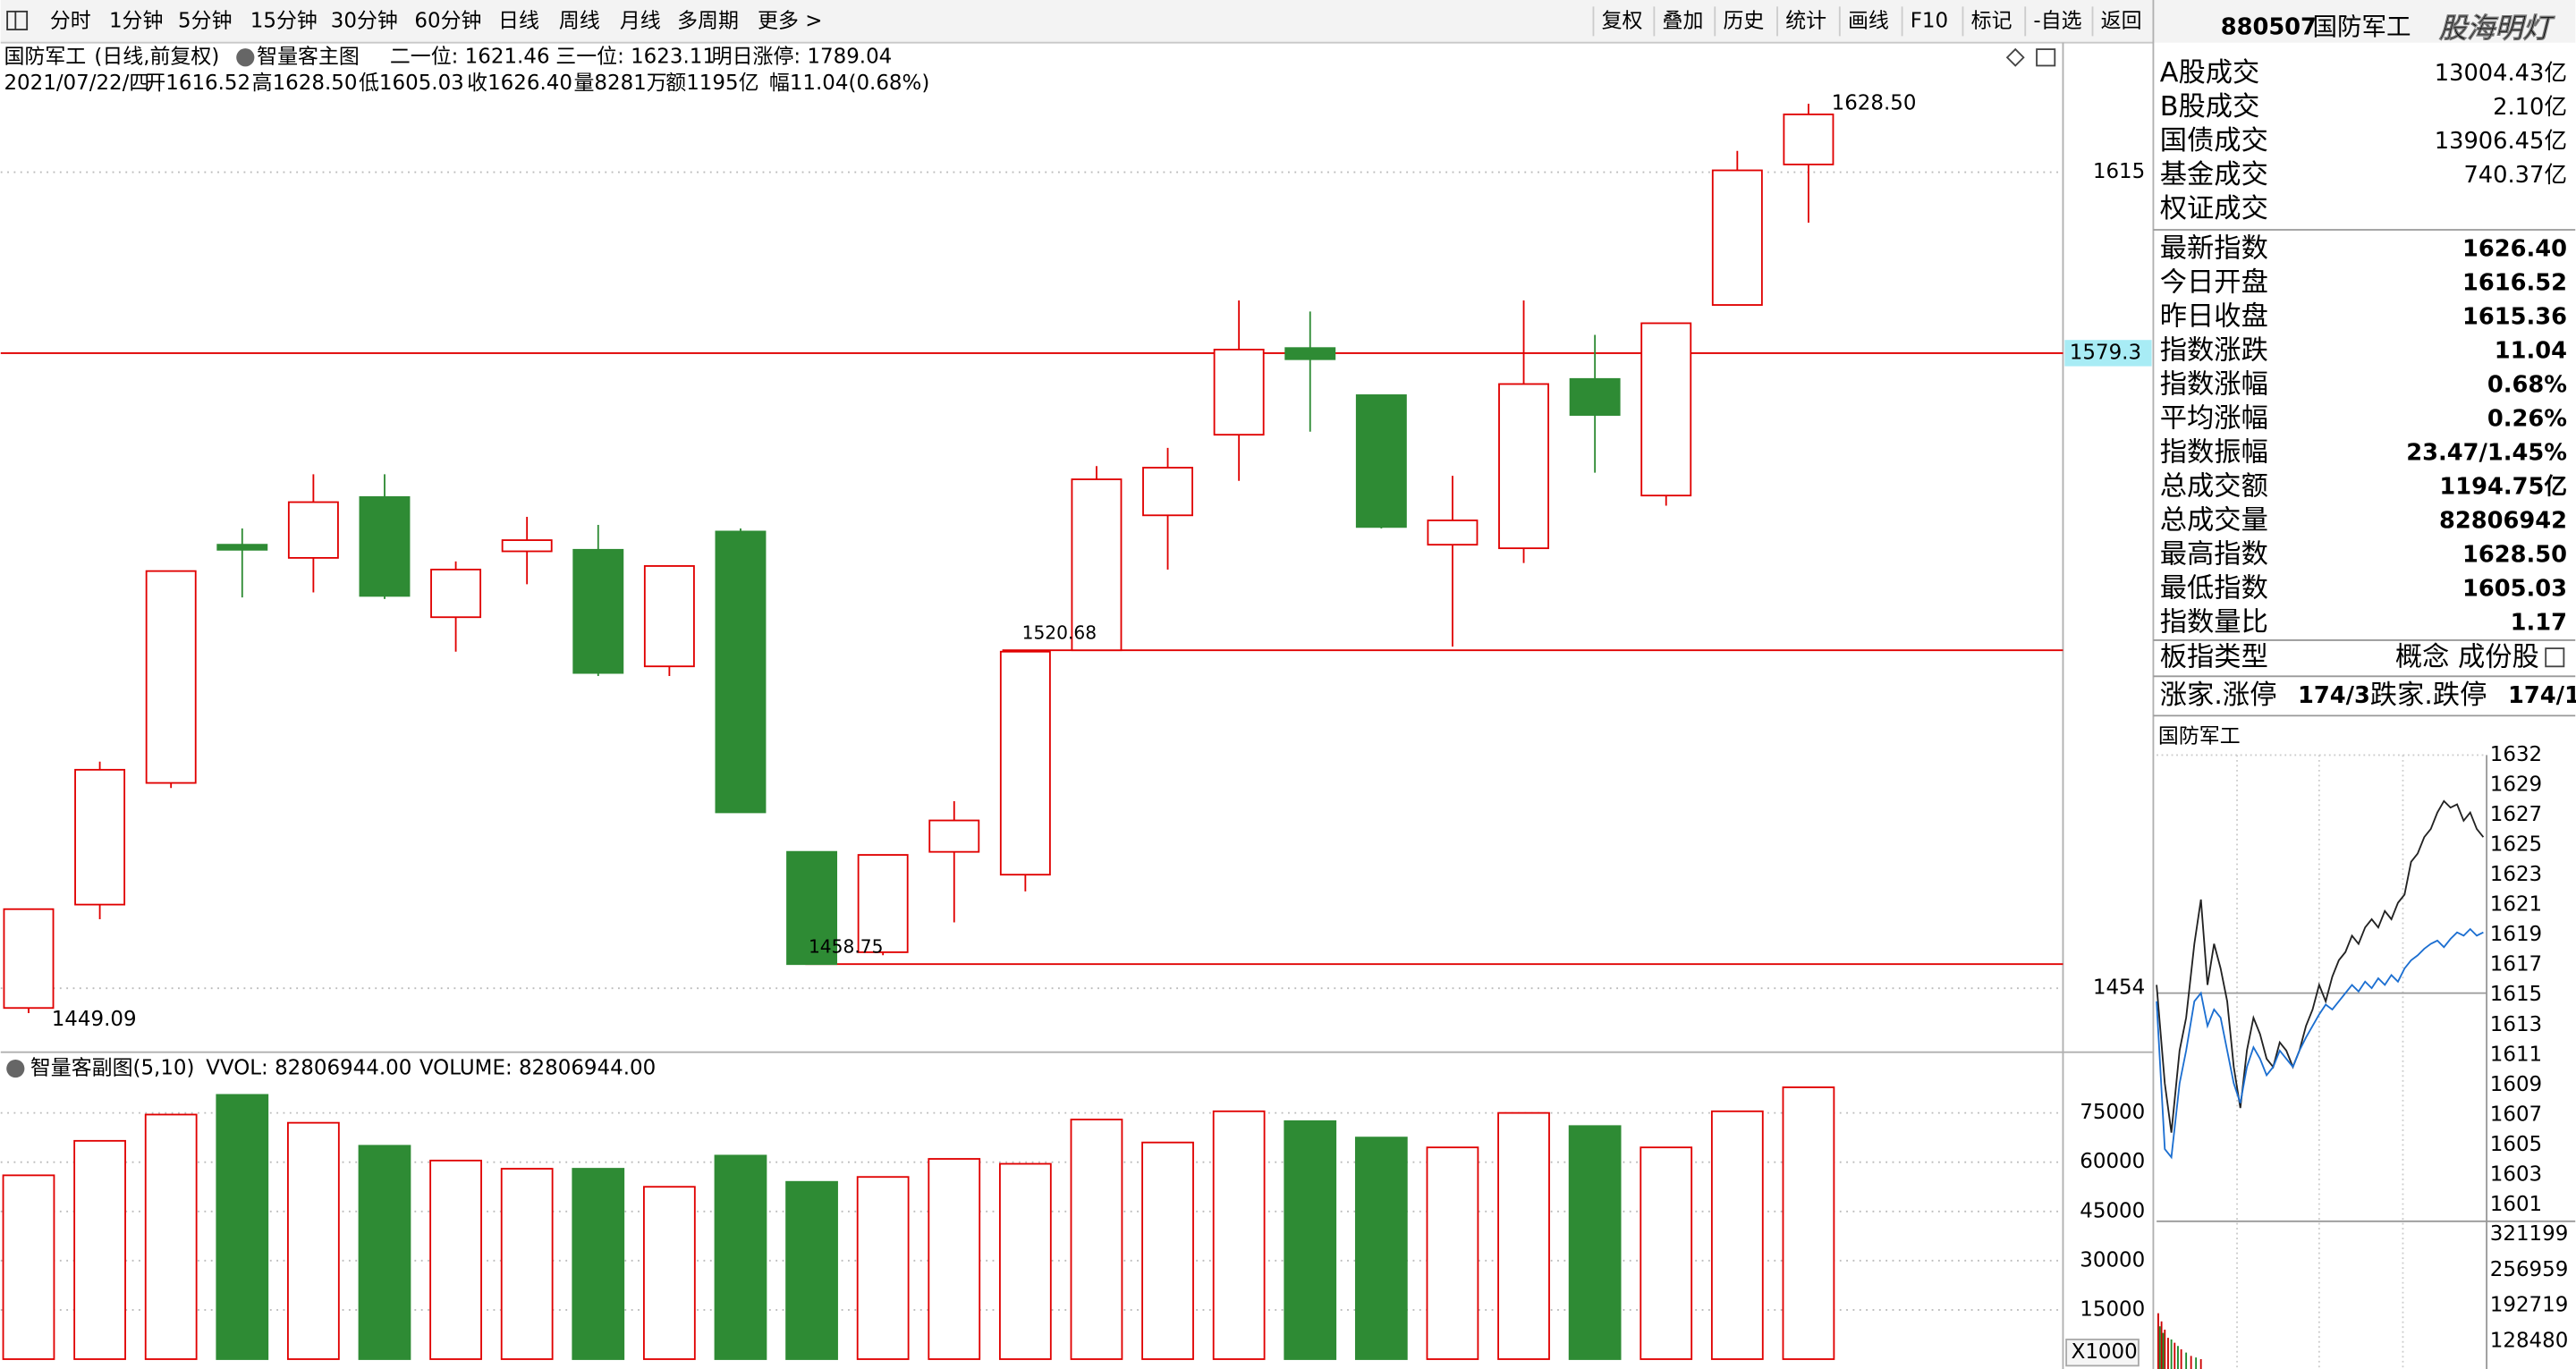  I want to click on toolbar-button: 统计, so click(1805, 21).